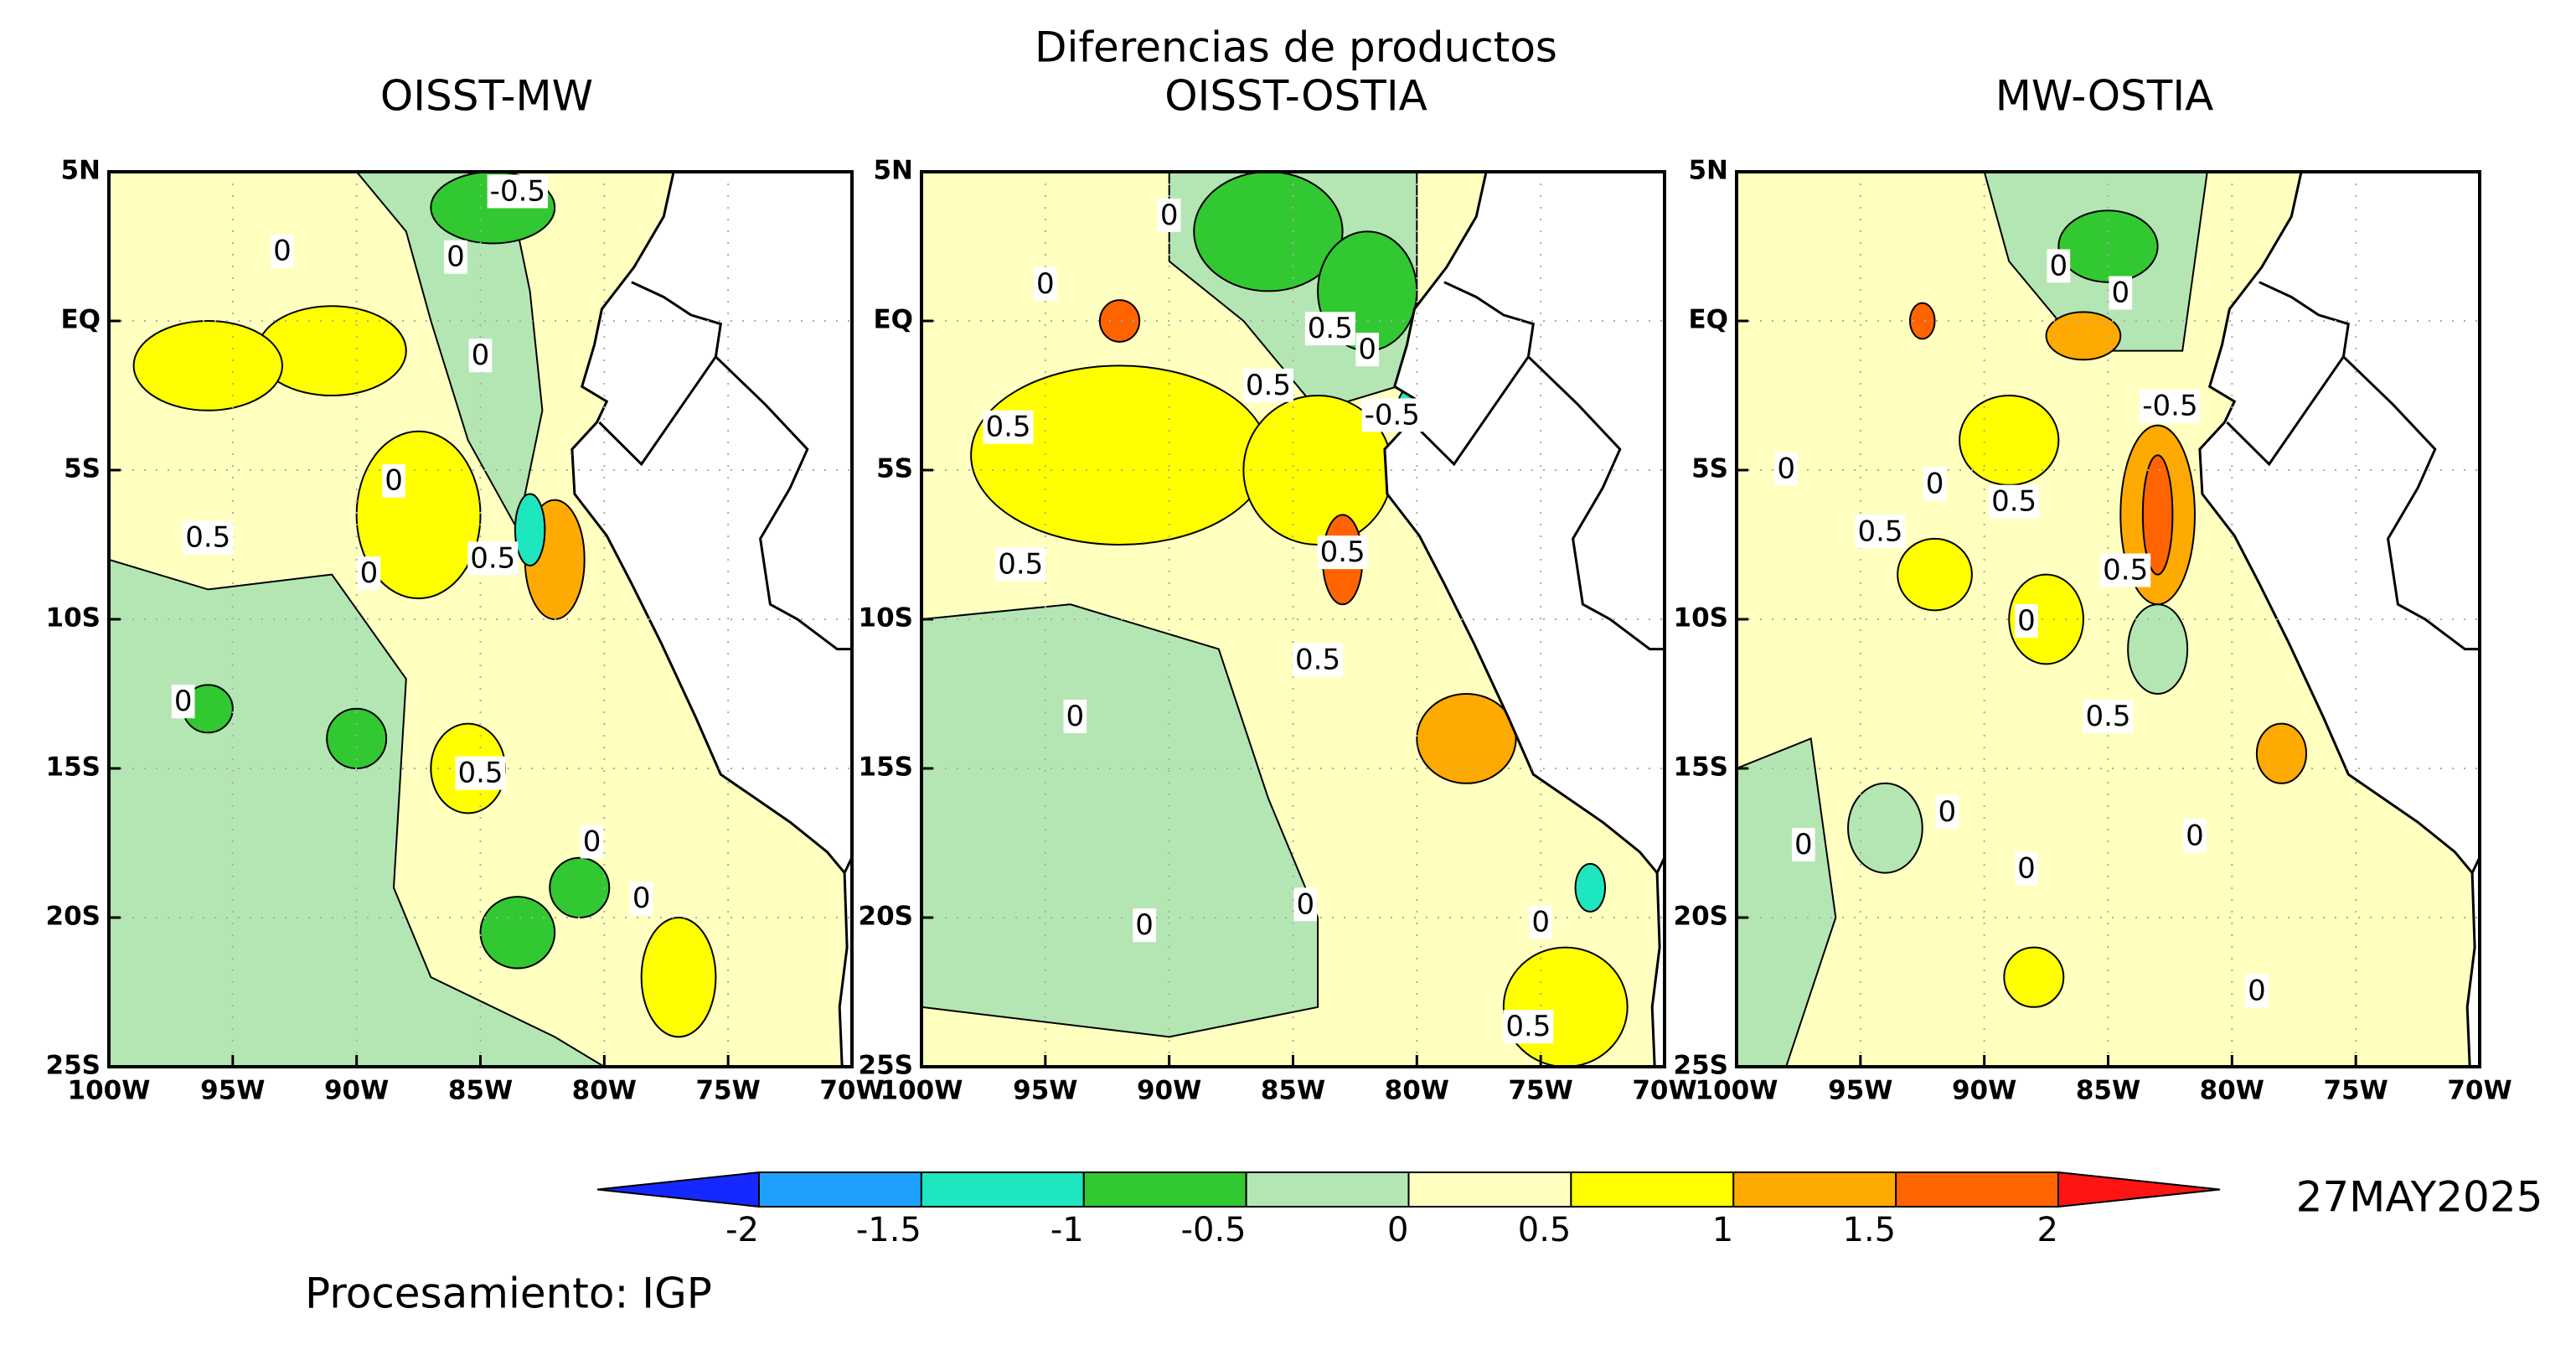  I want to click on colorbar-label: -2, so click(742, 1230).